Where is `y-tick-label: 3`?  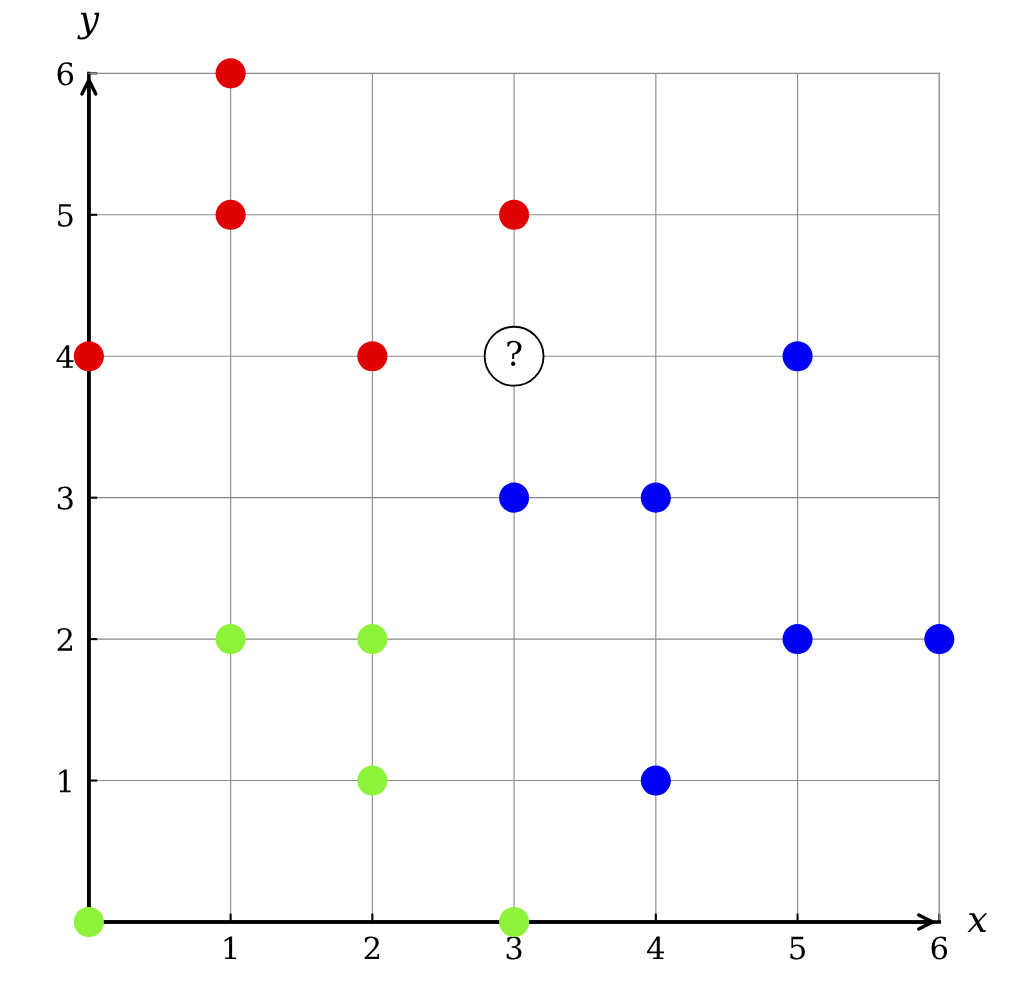 y-tick-label: 3 is located at coordinates (65, 498).